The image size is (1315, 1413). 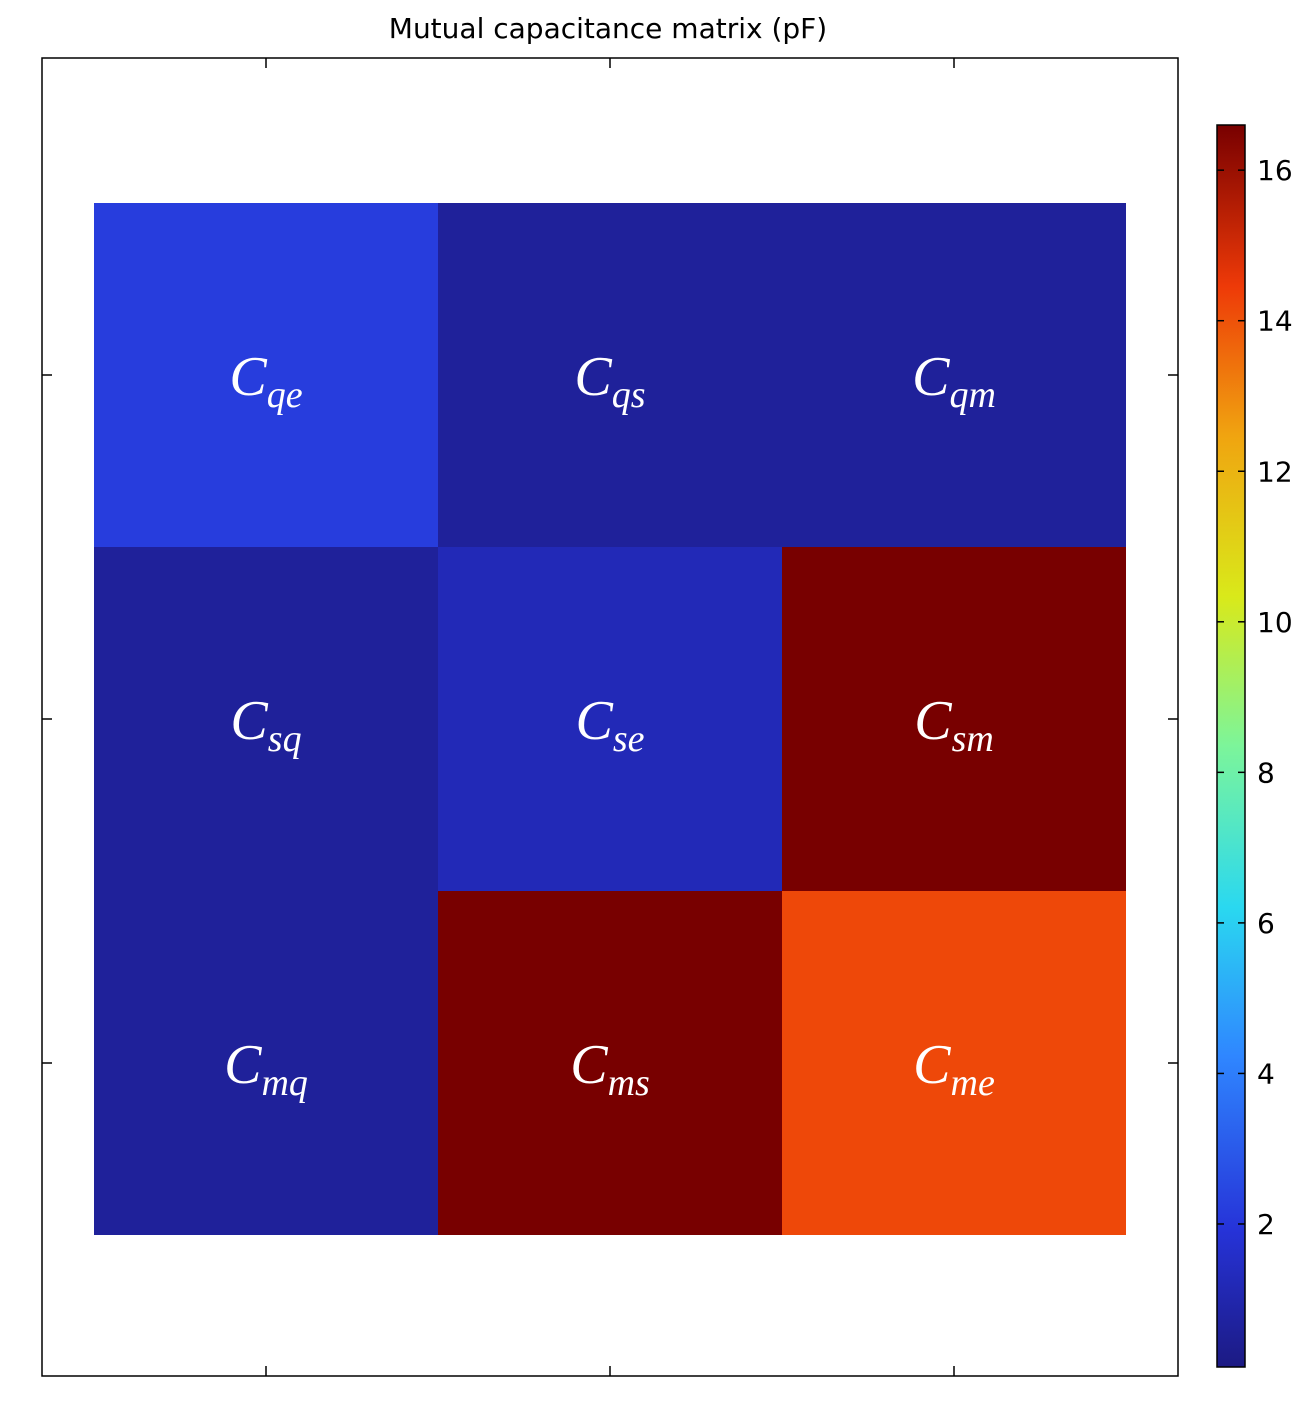 I want to click on cell-label-me: Cme, so click(x=954, y=1069).